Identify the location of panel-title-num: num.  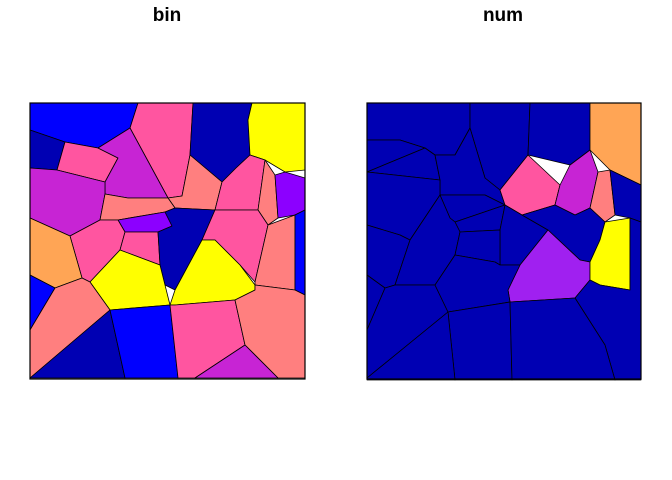
(503, 15).